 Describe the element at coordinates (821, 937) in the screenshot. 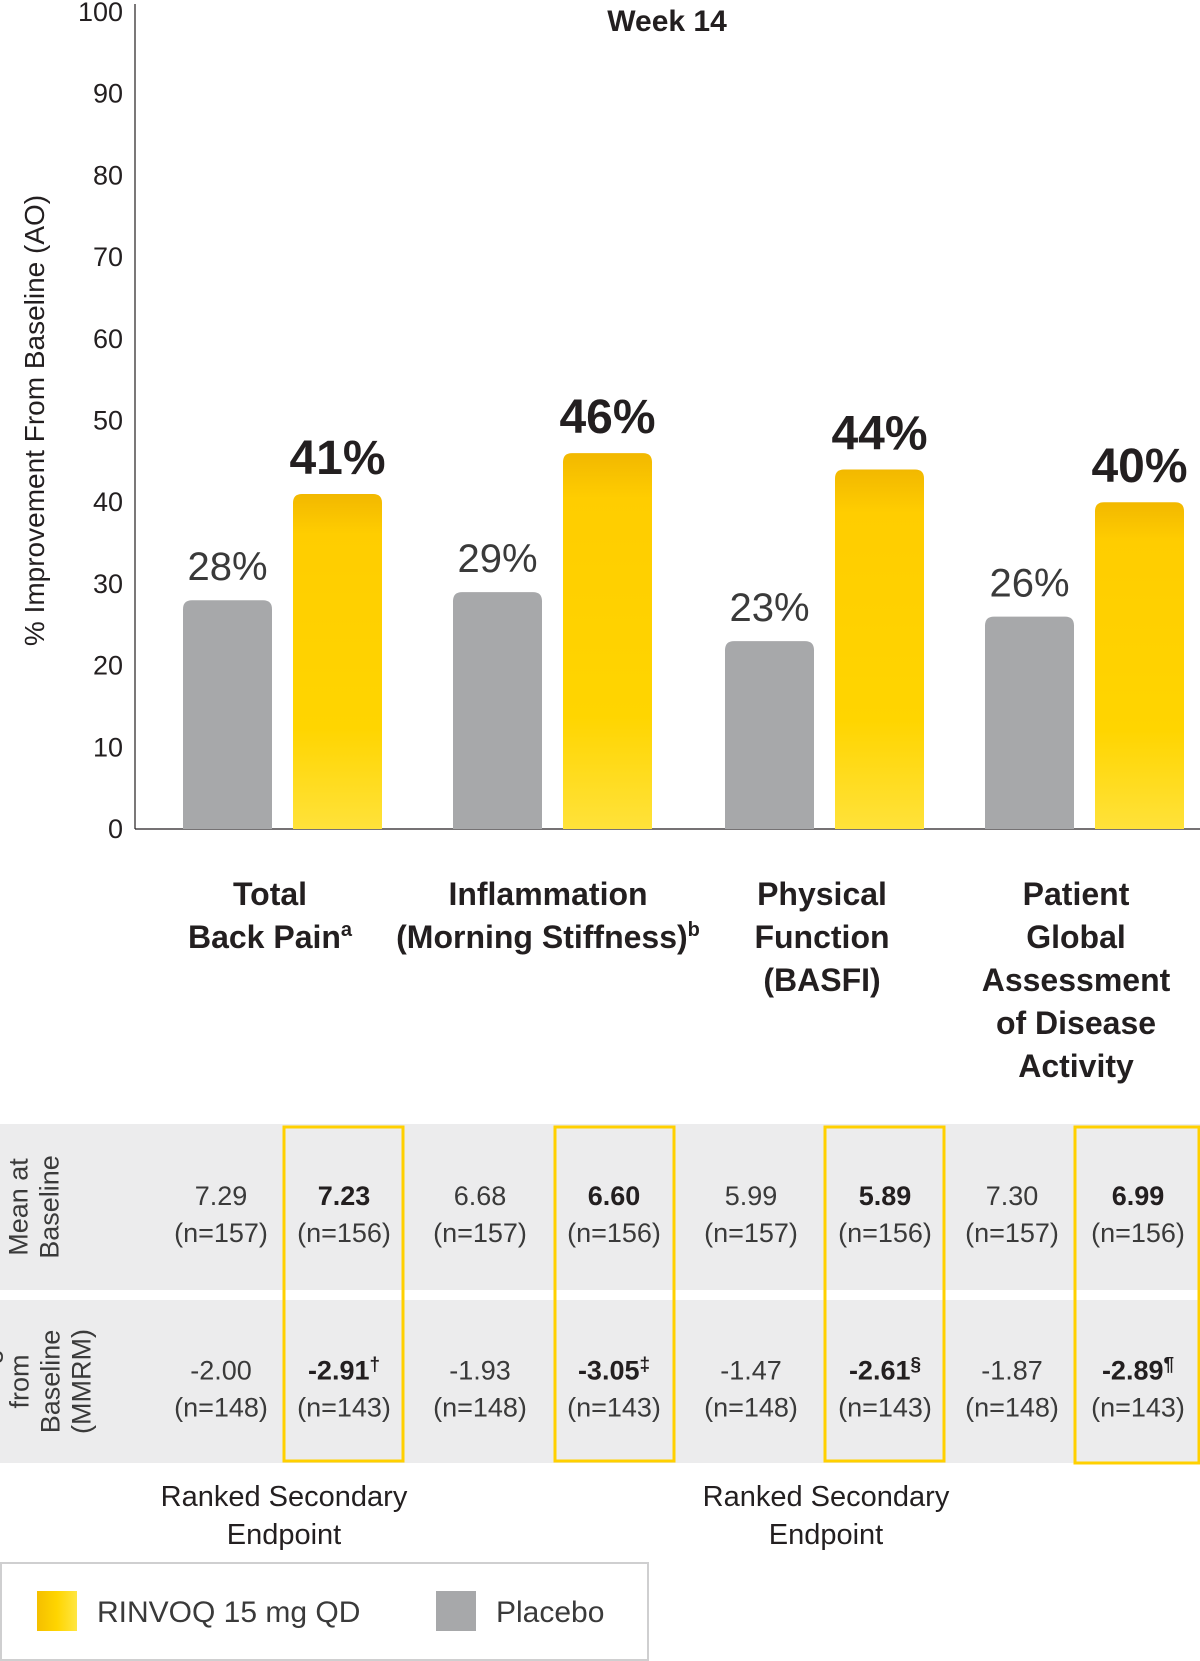

I see `category-label: Function` at that location.